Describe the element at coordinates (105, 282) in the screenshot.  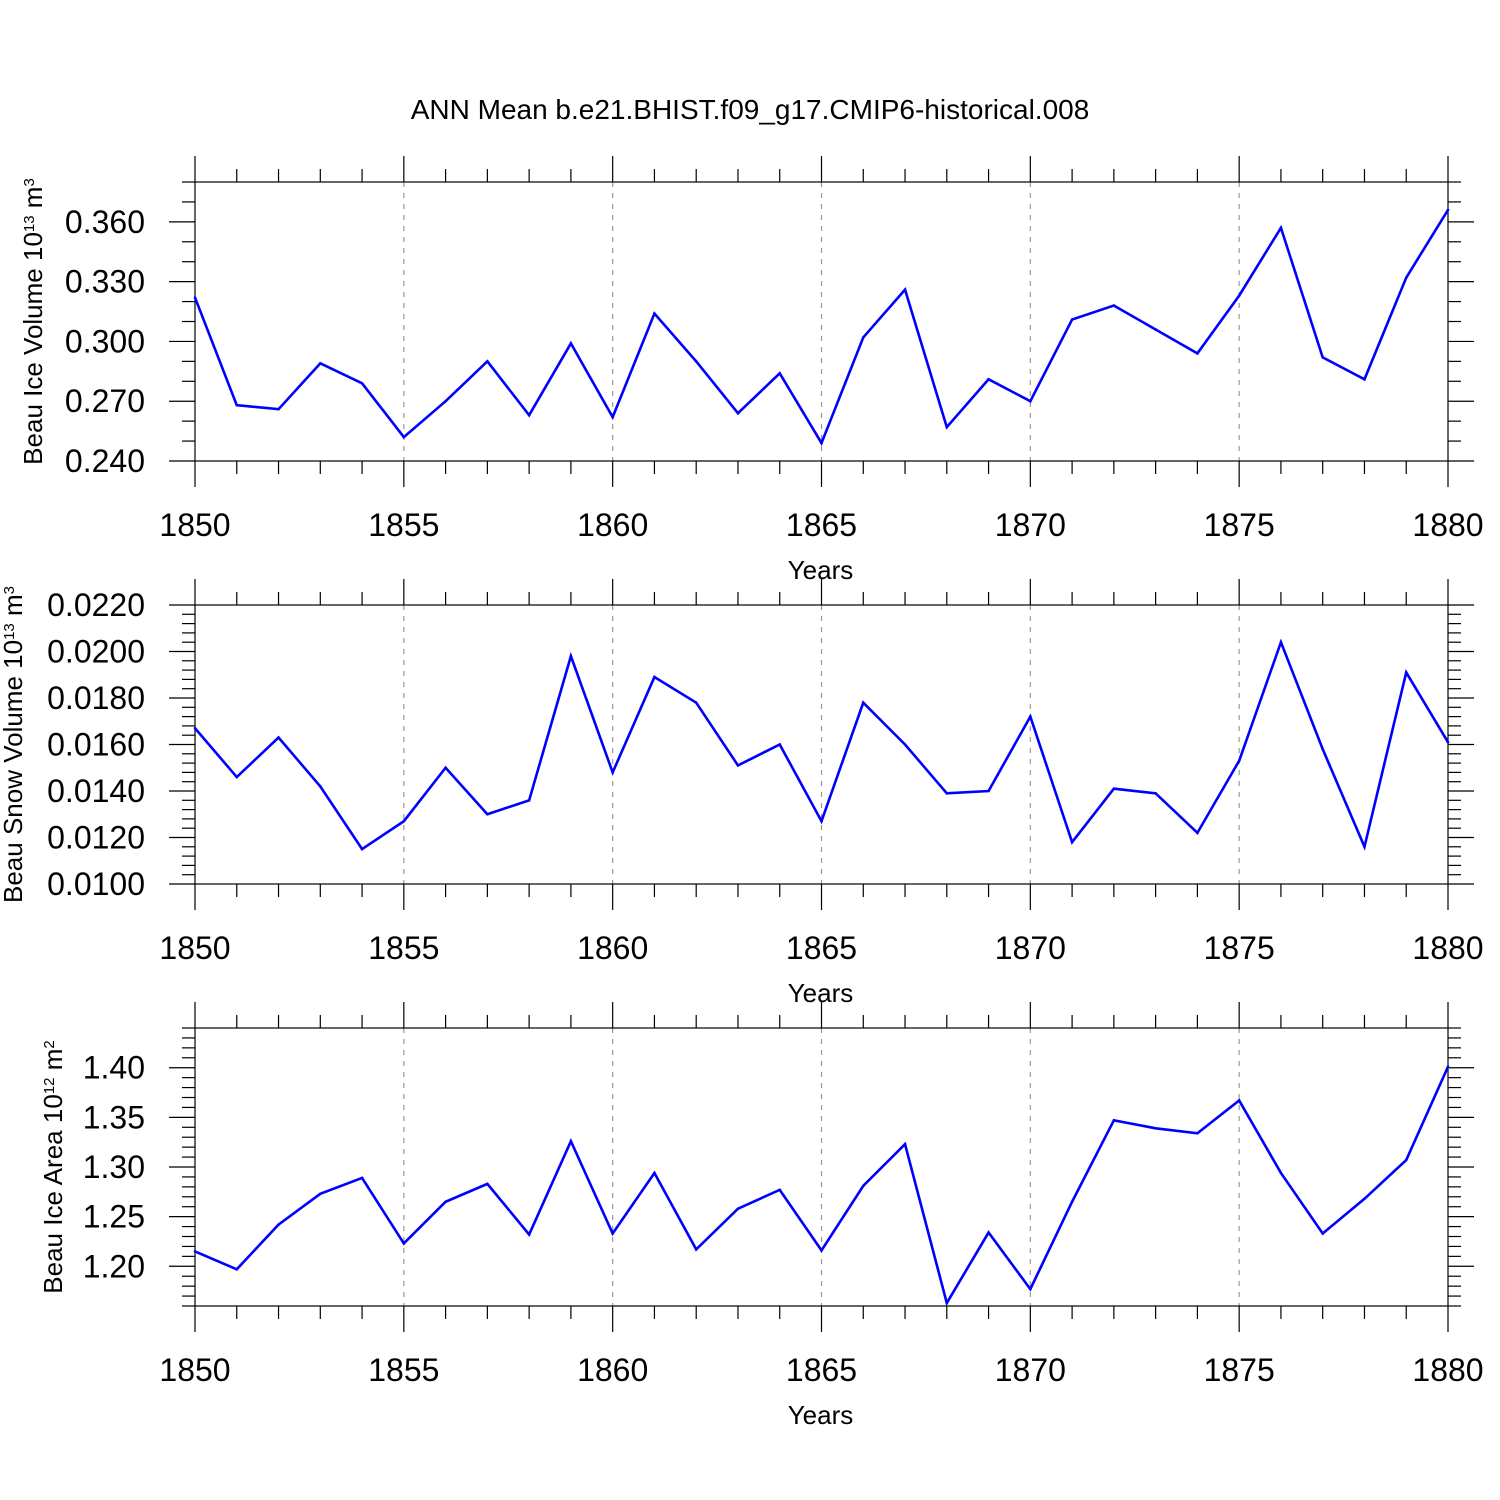
I see `y-tick-label: 0.330` at that location.